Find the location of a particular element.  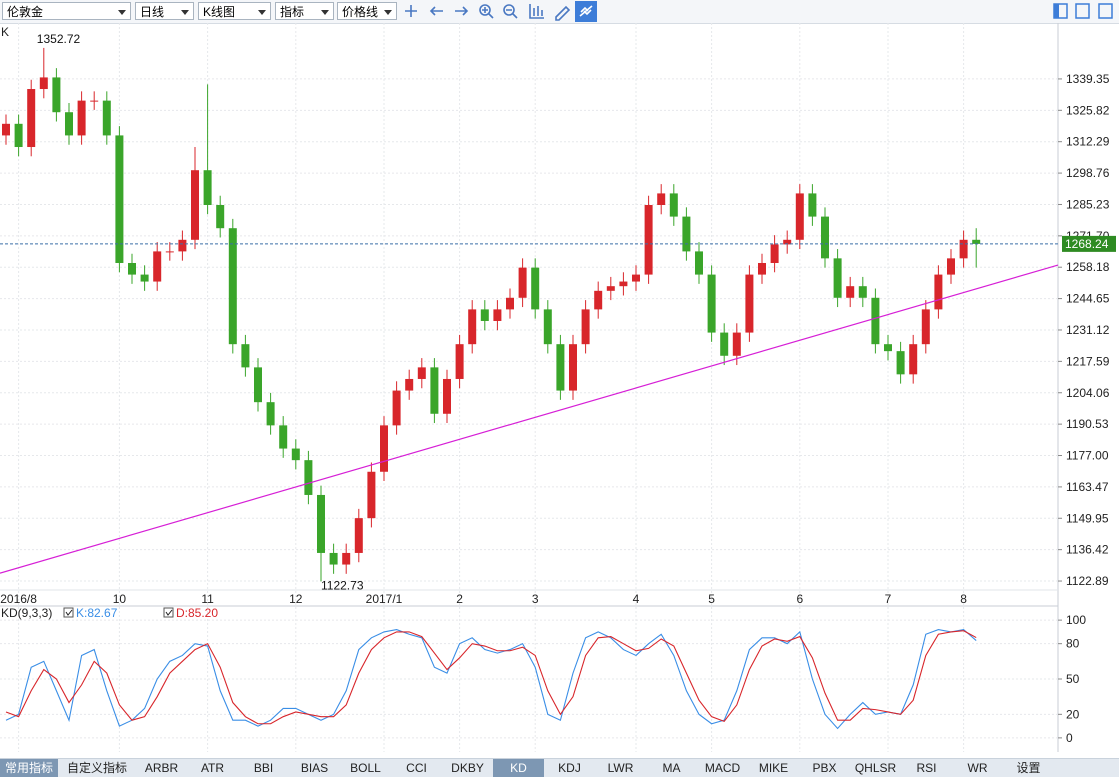

x-tick-label: 4 is located at coordinates (636, 599).